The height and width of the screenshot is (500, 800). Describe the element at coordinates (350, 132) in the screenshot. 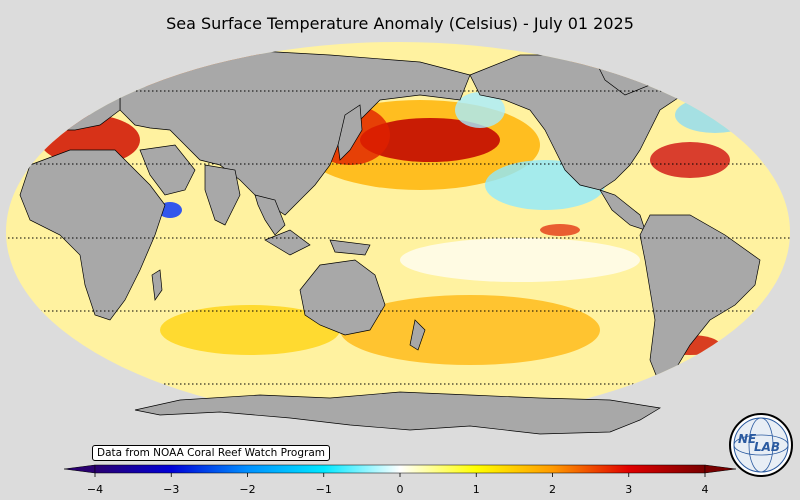

I see `japan` at that location.